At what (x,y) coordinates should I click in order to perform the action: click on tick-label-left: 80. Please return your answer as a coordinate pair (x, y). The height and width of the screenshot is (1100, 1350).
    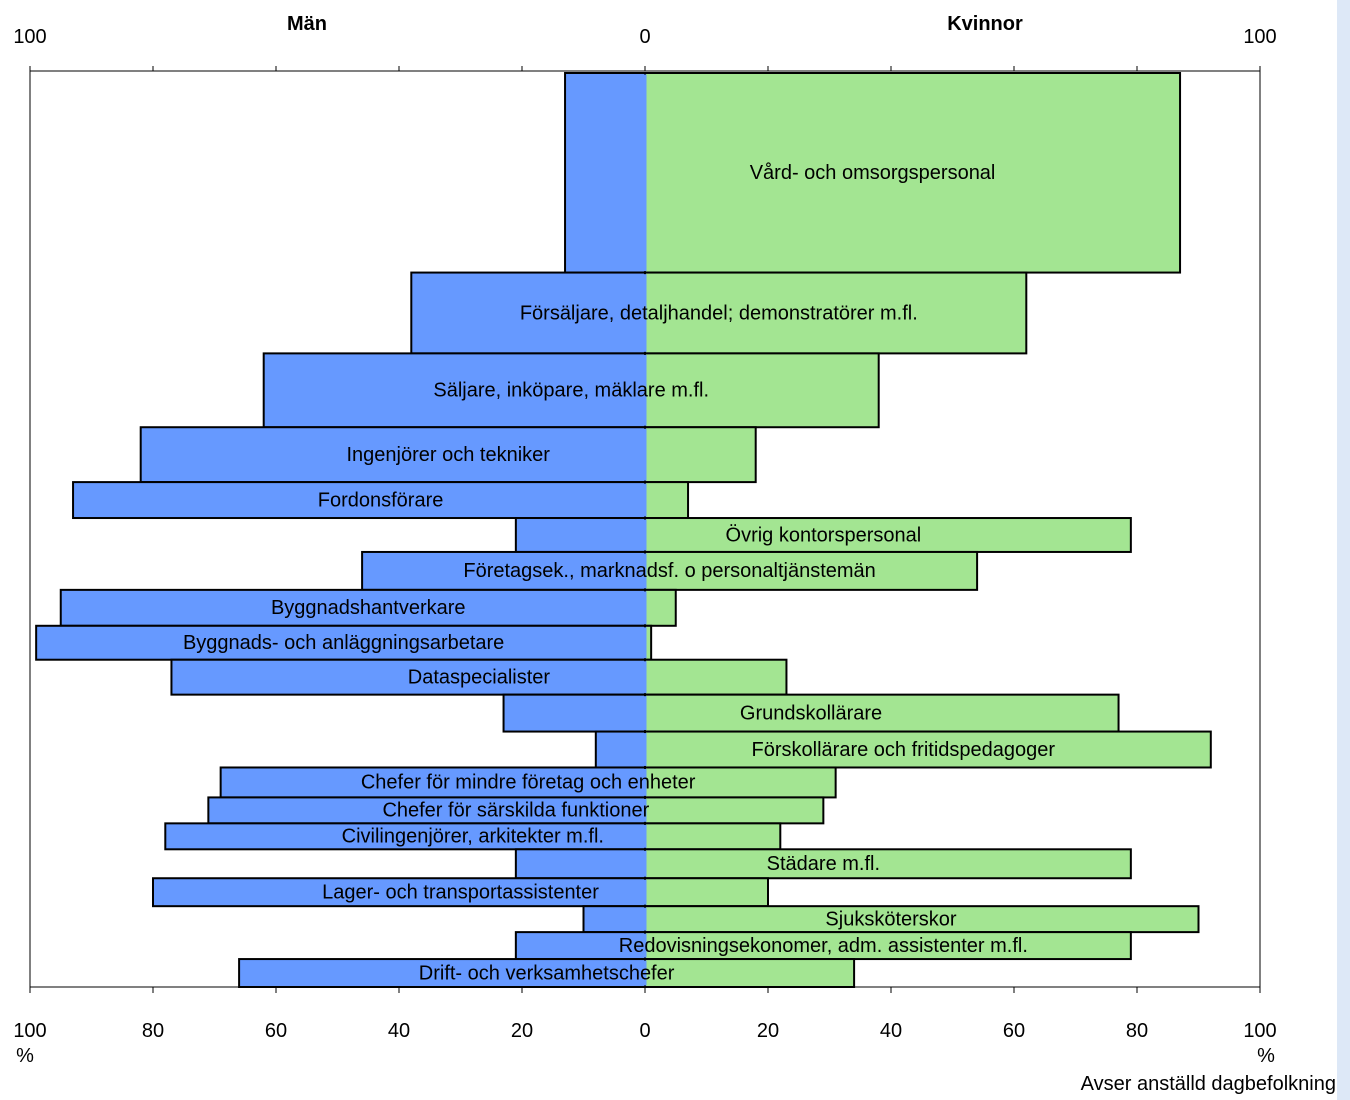
    Looking at the image, I should click on (153, 1031).